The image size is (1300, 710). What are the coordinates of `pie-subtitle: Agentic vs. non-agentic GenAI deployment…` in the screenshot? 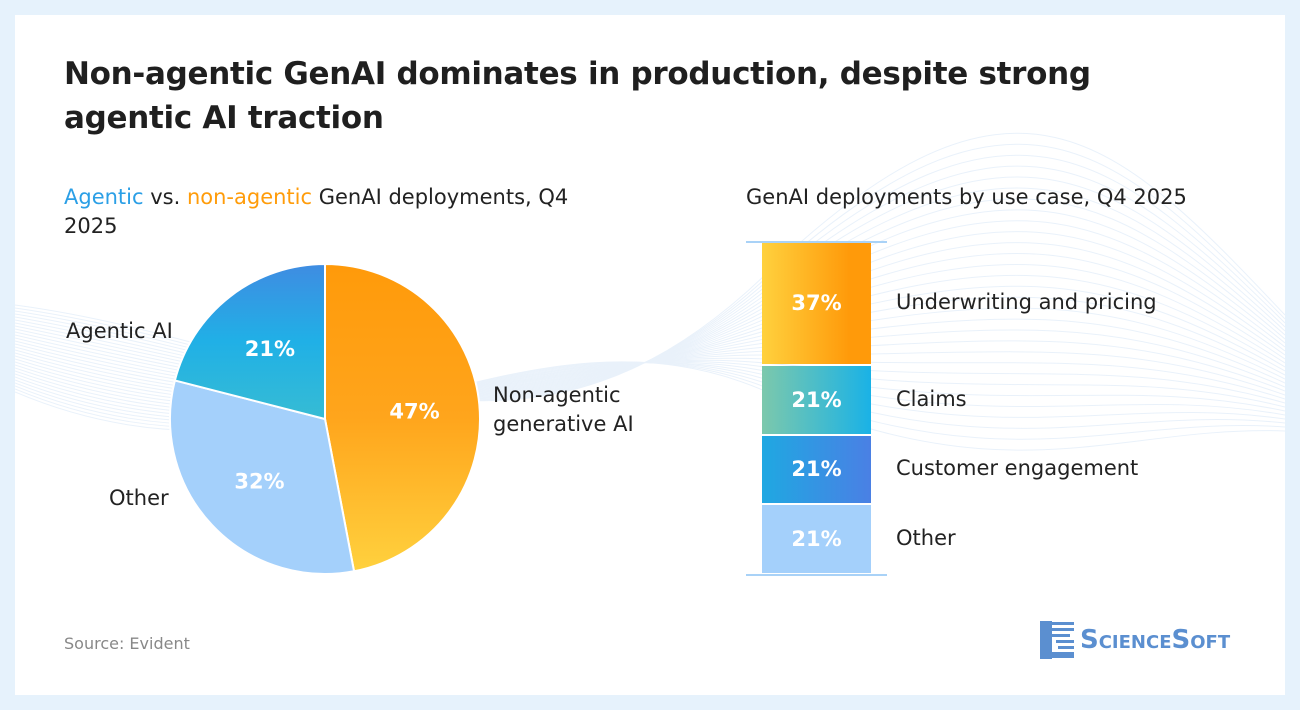 It's located at (344, 212).